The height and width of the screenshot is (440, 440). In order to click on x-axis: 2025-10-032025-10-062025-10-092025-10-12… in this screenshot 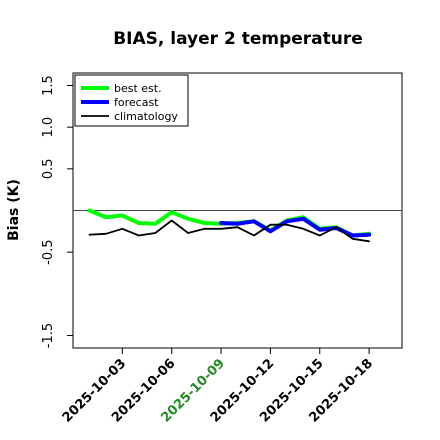, I will do `click(218, 387)`.